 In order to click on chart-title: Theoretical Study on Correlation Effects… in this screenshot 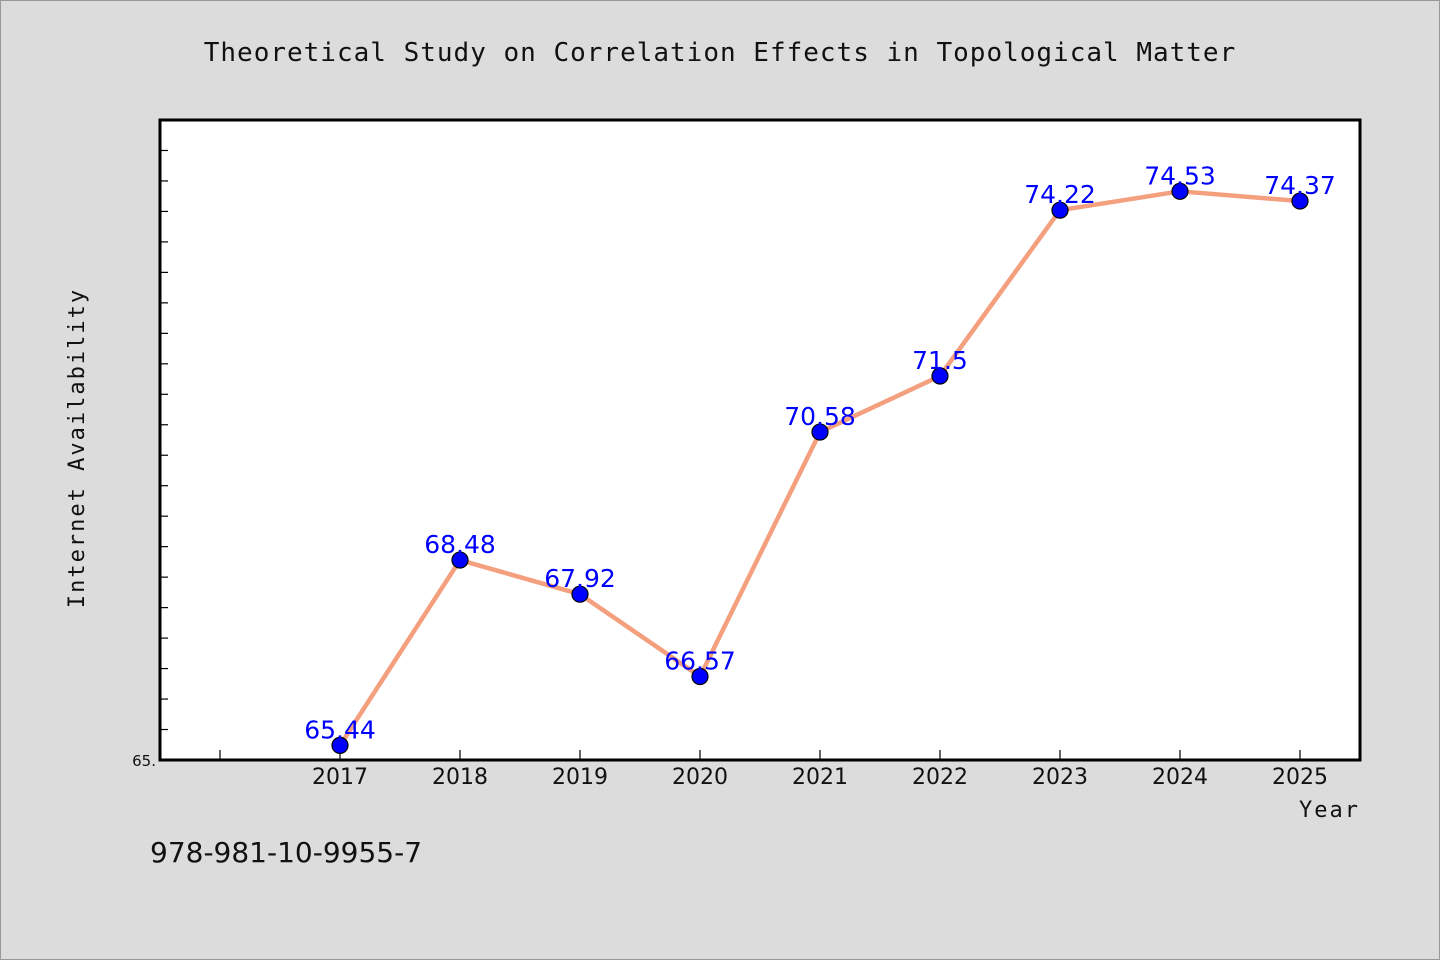, I will do `click(720, 53)`.